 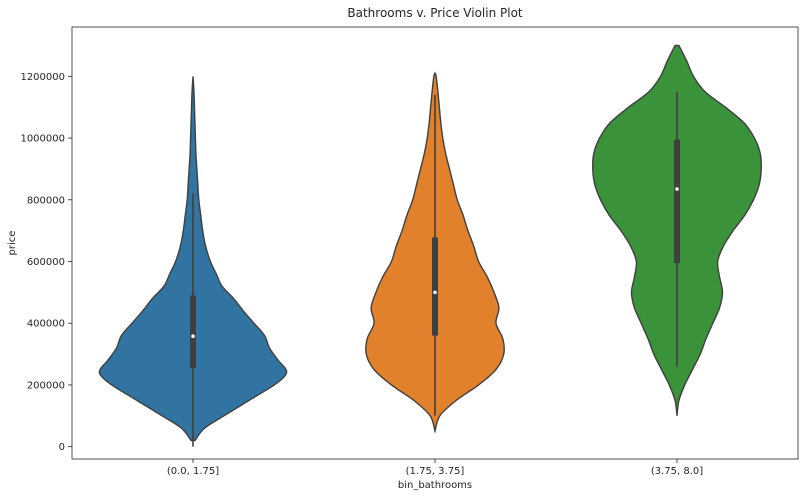 I want to click on x-axis: (0.0, 1.75] (1.75, 3.75] (3.75, 8.0], so click(x=435, y=468).